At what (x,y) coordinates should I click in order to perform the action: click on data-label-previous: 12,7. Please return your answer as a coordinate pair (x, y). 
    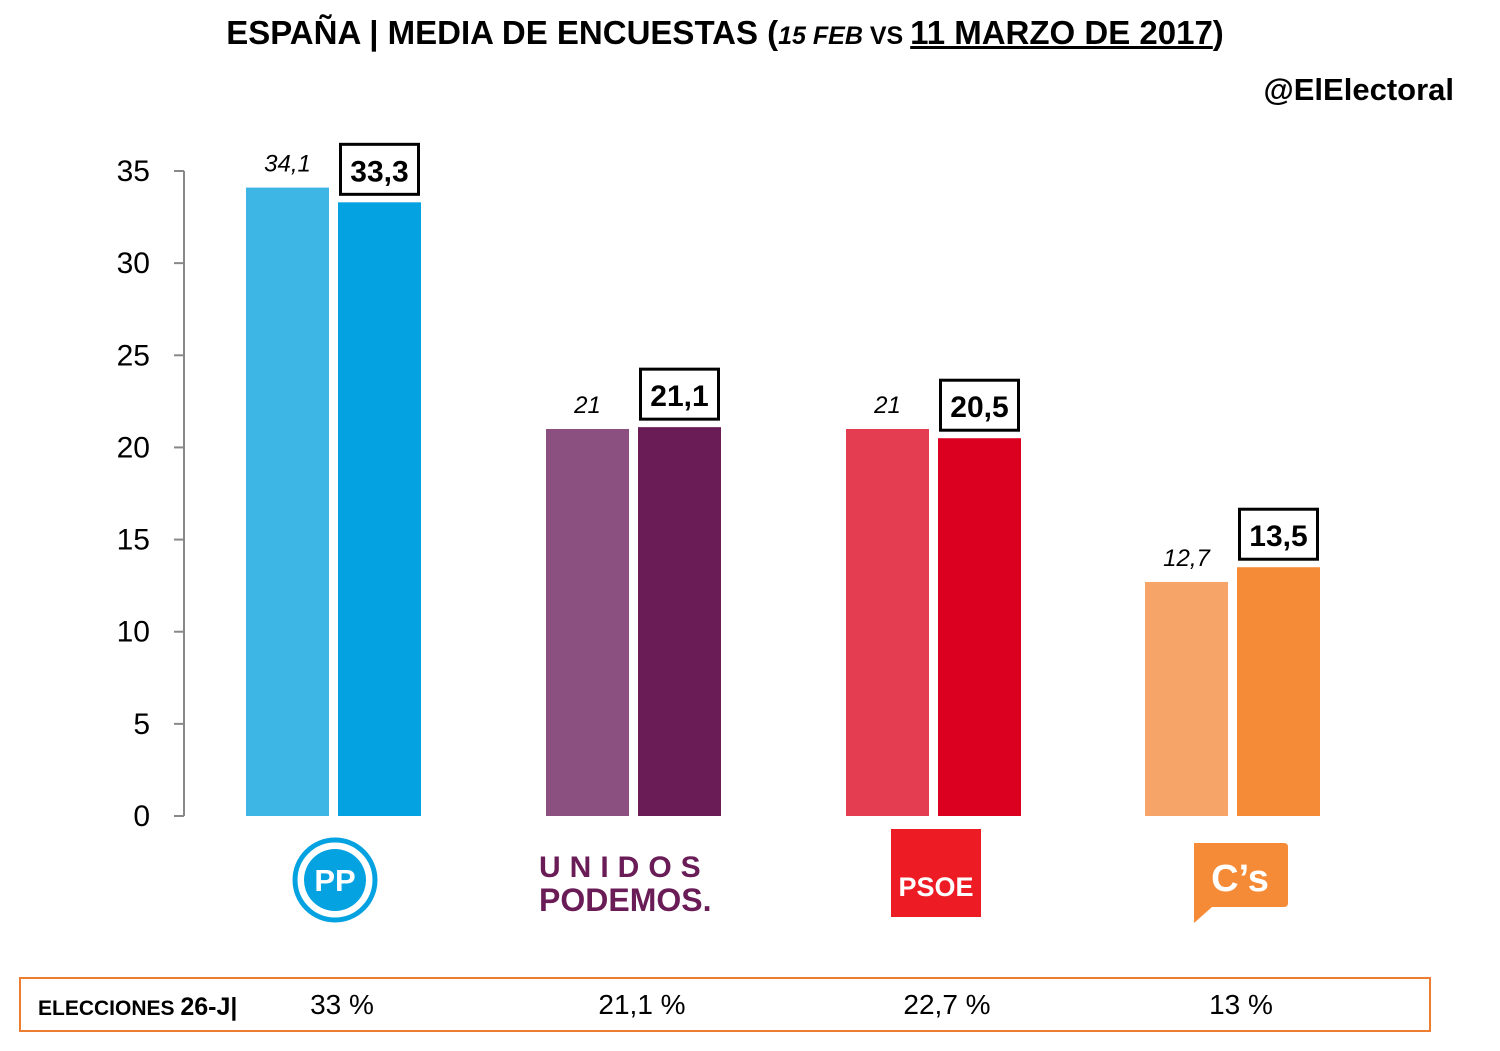
    Looking at the image, I should click on (1187, 558).